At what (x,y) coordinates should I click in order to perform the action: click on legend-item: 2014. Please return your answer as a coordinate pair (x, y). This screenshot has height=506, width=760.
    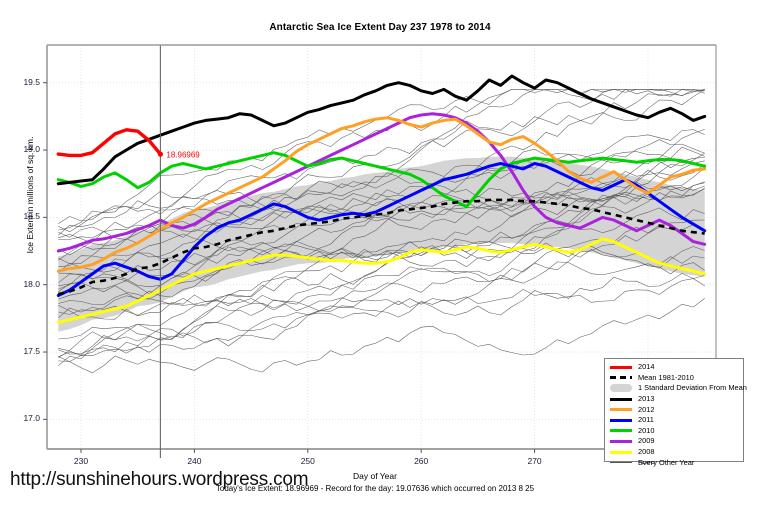
    Looking at the image, I should click on (674, 367).